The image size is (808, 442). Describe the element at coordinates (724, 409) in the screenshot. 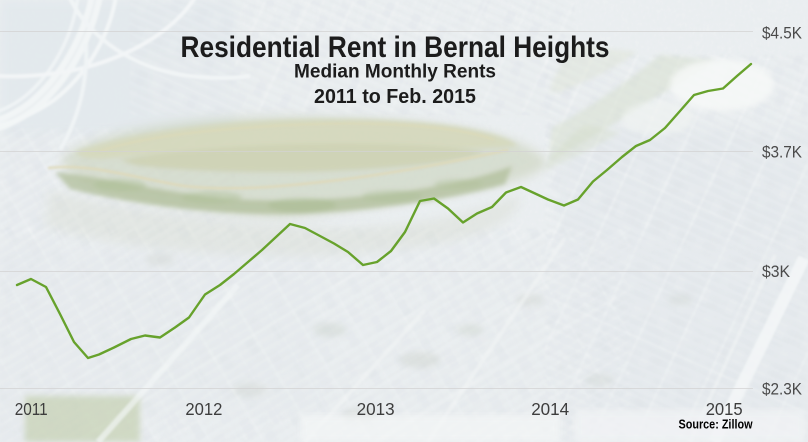

I see `svg-text: 2015` at that location.